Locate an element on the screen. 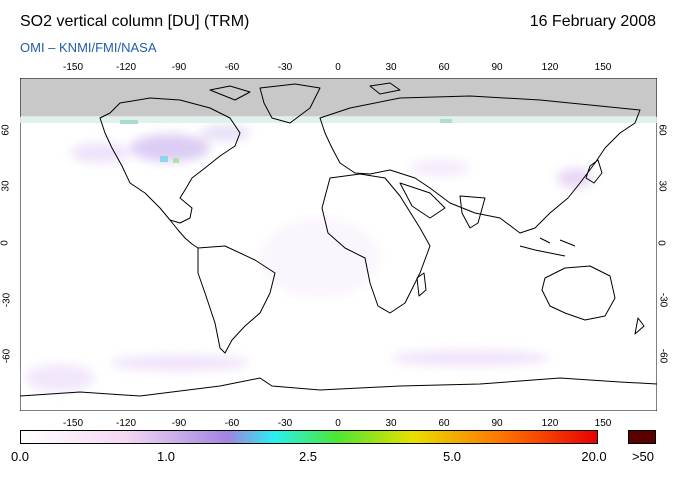 Image resolution: width=676 pixels, height=480 pixels. so2-arctic-edge-band is located at coordinates (338, 140).